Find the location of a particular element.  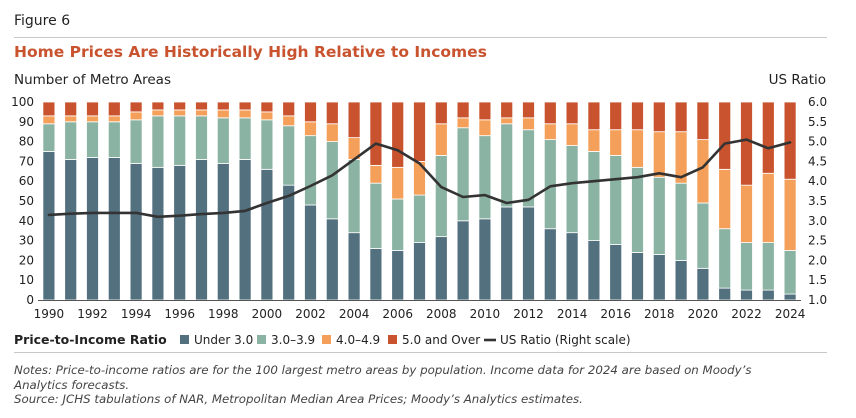

right-axis-tick-label: 5.5 is located at coordinates (817, 122).